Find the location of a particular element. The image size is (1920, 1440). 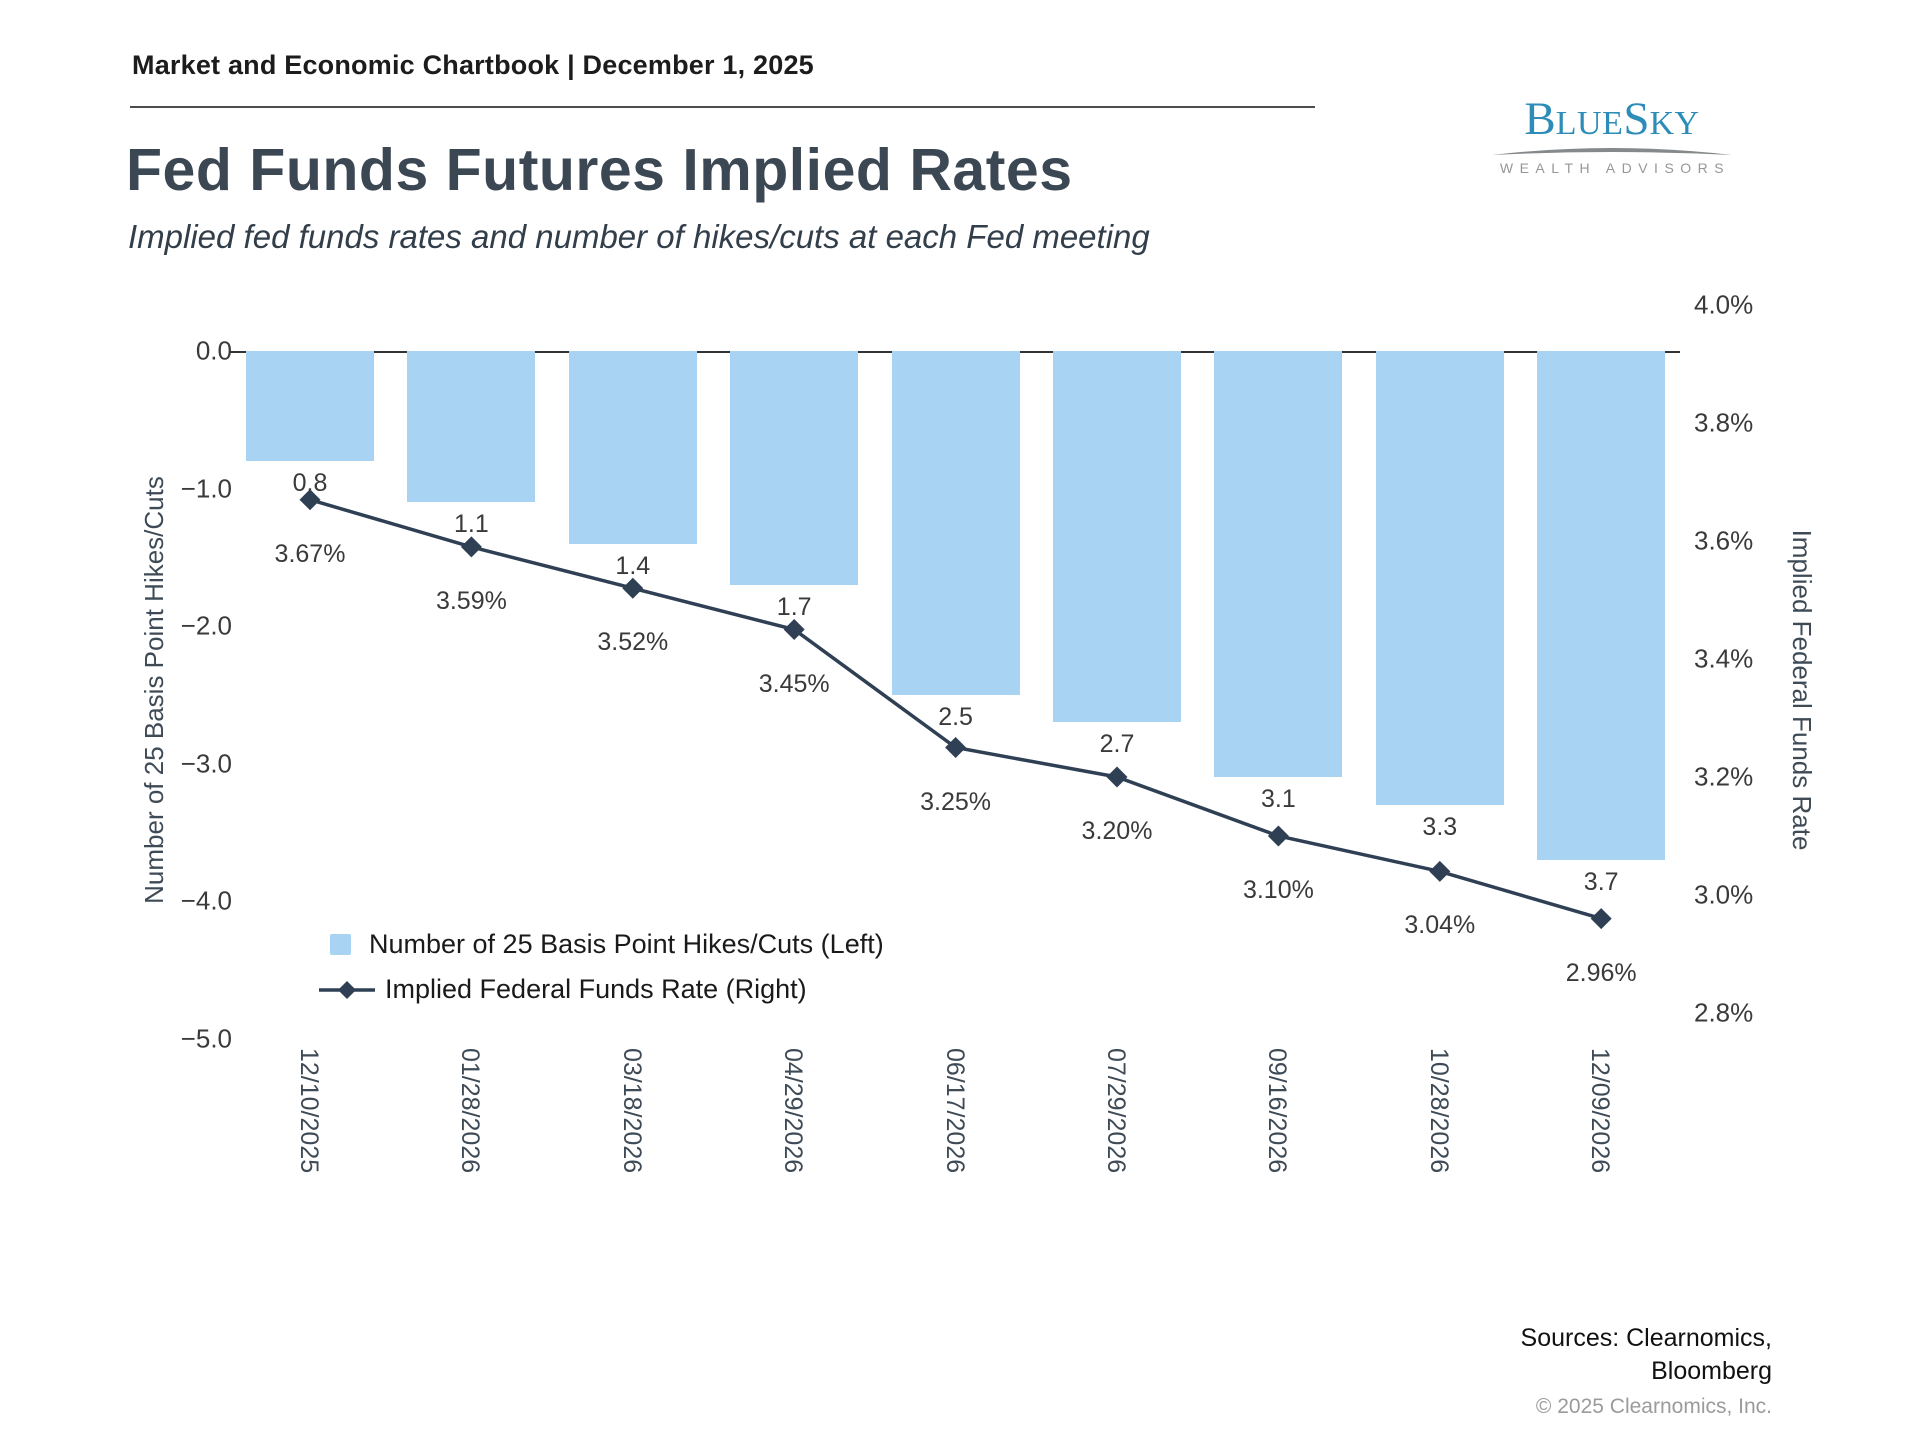

x-axis-label: 09/16/2026 is located at coordinates (1277, 1111).